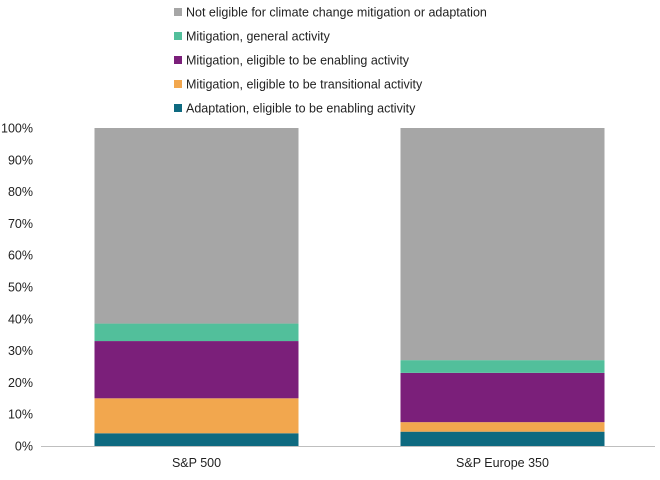  I want to click on x-category-label: S&P 500, so click(196, 463).